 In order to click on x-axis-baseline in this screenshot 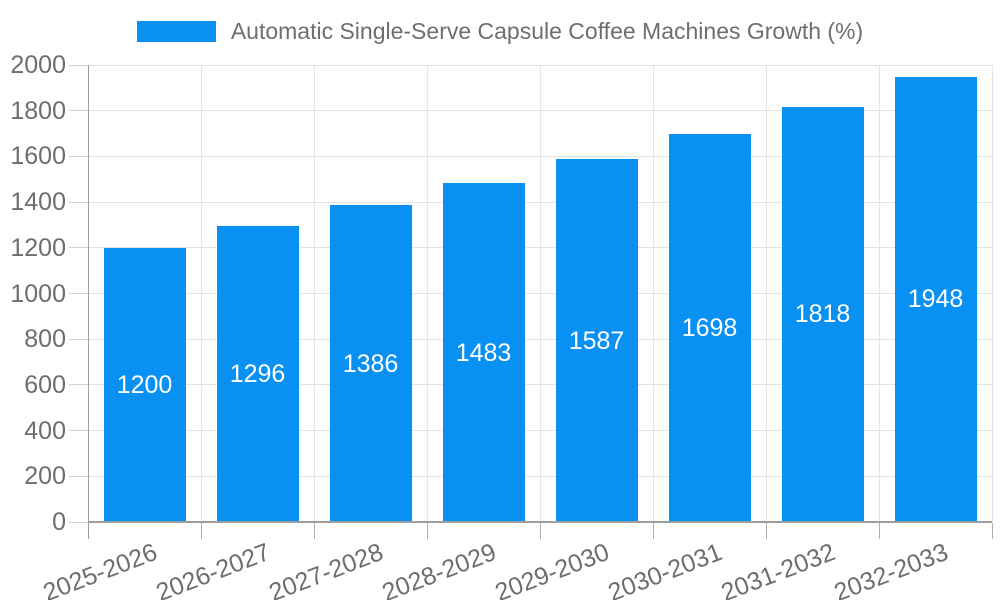, I will do `click(540, 522)`.